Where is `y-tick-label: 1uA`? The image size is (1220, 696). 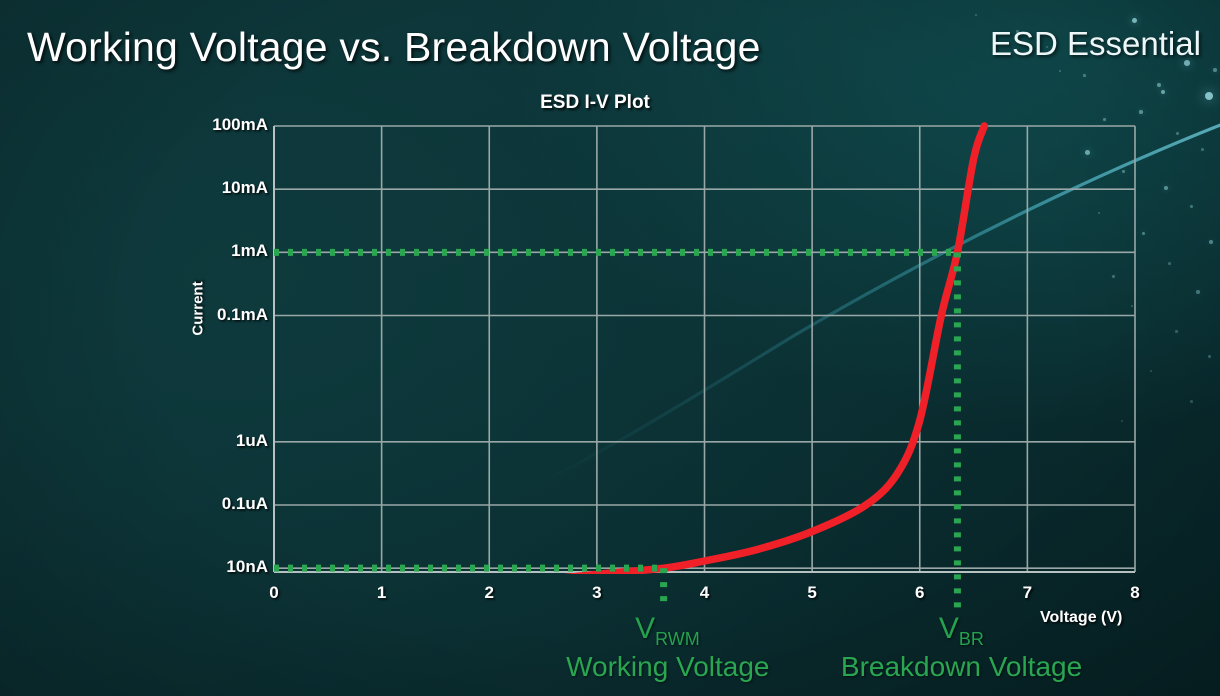
y-tick-label: 1uA is located at coordinates (251, 440).